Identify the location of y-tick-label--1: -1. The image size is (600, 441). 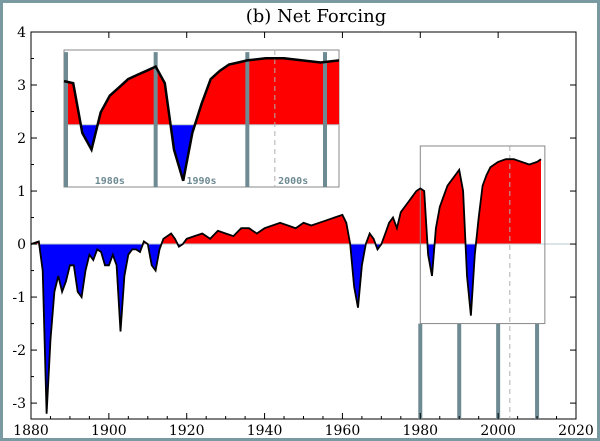
(19, 298).